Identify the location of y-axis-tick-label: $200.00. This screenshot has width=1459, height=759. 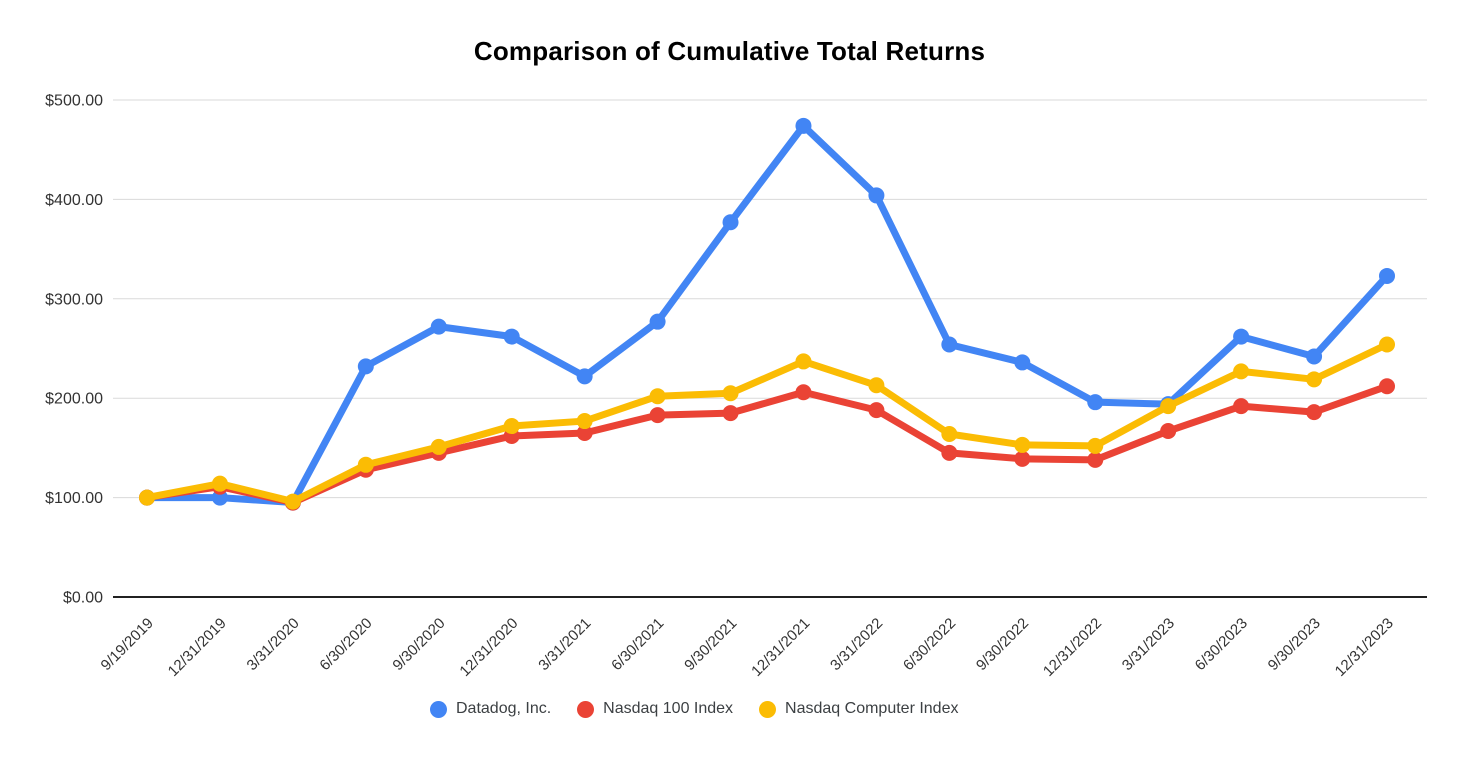
(74, 399).